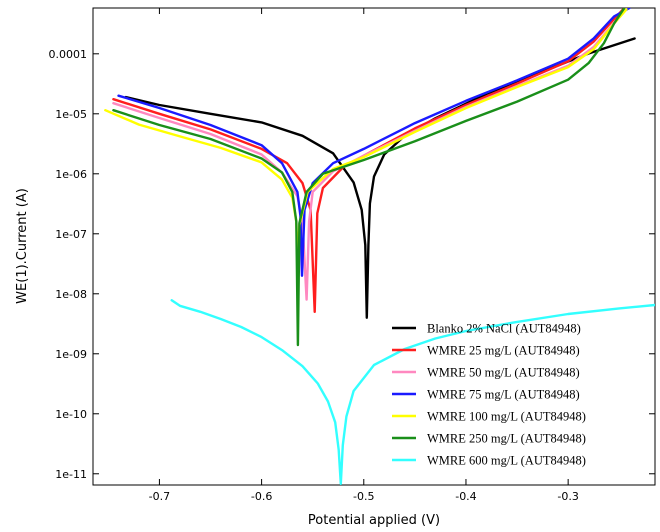 The height and width of the screenshot is (532, 660). Describe the element at coordinates (71, 114) in the screenshot. I see `y-tick-label: 1e-05` at that location.